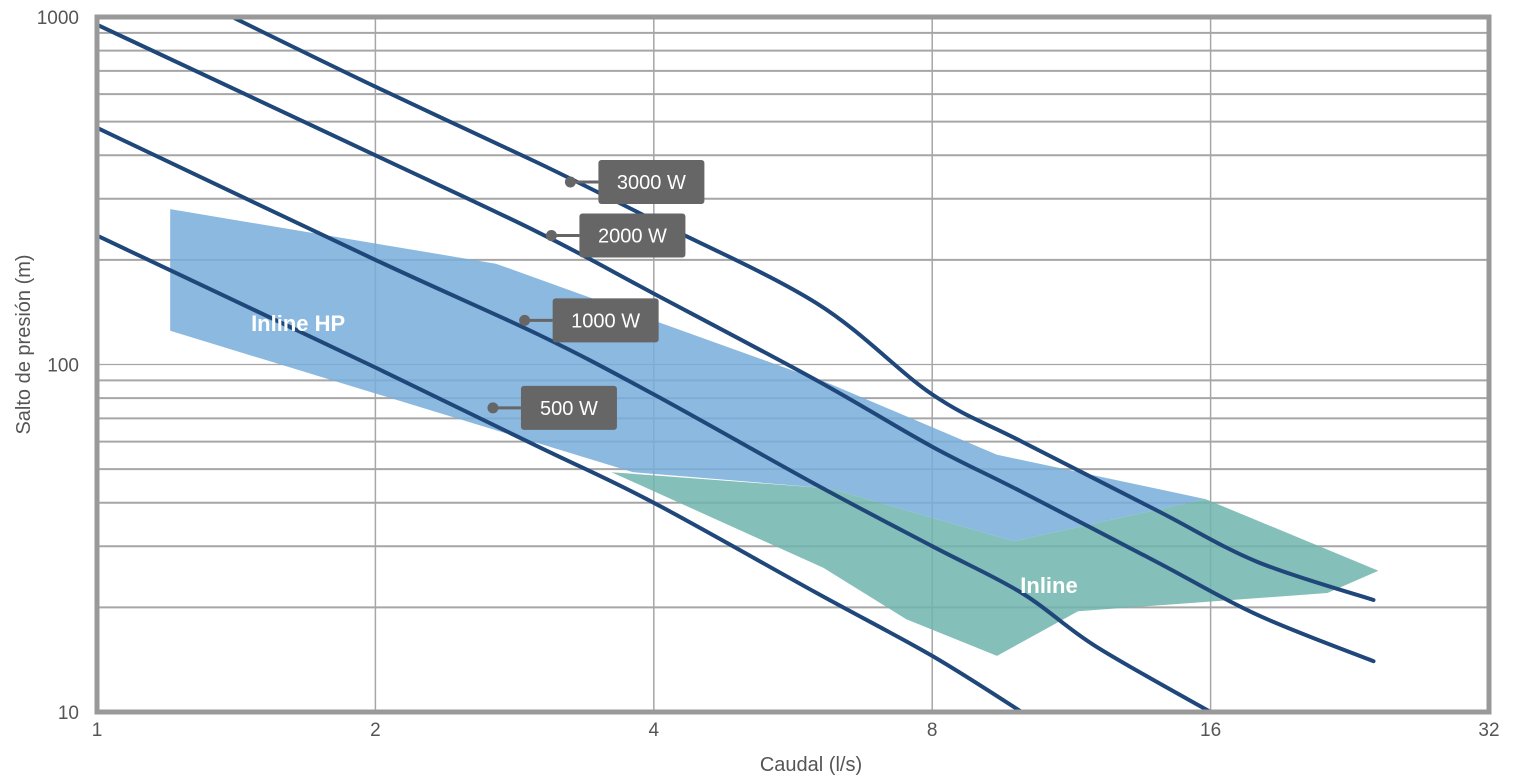 The image size is (1514, 780). I want to click on x-tick-label: 32, so click(1488, 730).